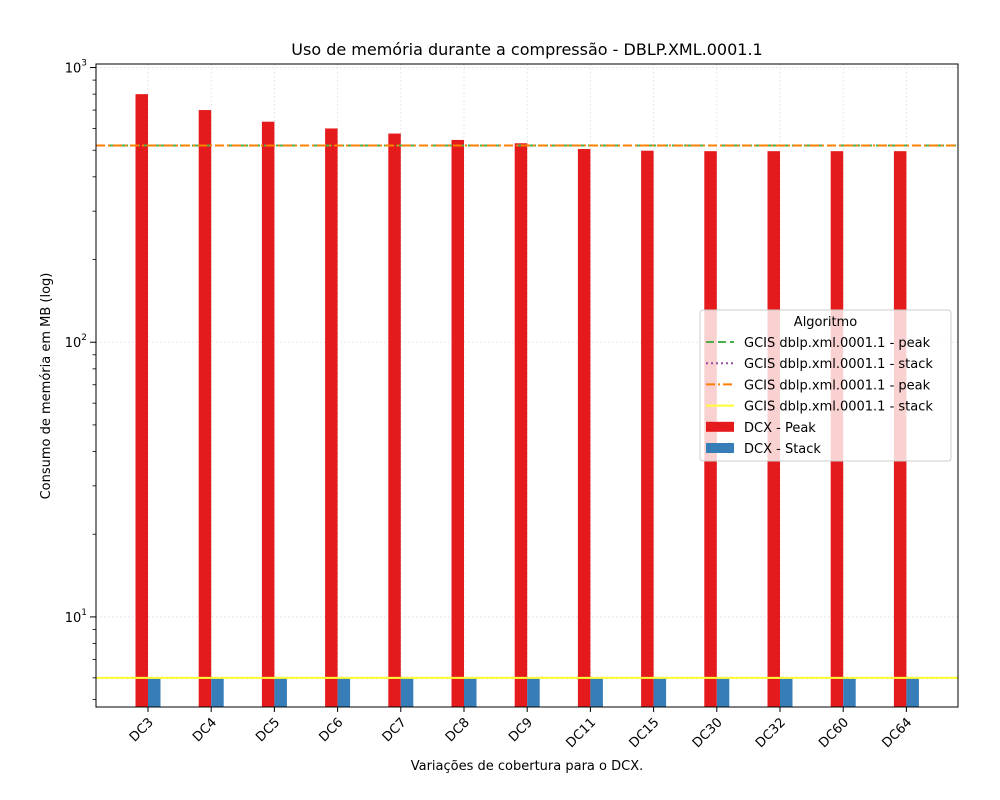 This screenshot has width=1000, height=800. What do you see at coordinates (533, 692) in the screenshot?
I see `bar-stack-dc9` at bounding box center [533, 692].